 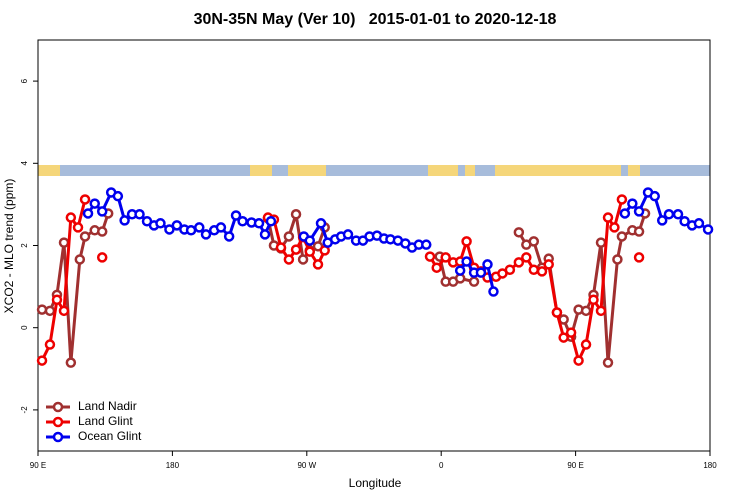 I want to click on x-tick-label: 180, so click(x=173, y=465).